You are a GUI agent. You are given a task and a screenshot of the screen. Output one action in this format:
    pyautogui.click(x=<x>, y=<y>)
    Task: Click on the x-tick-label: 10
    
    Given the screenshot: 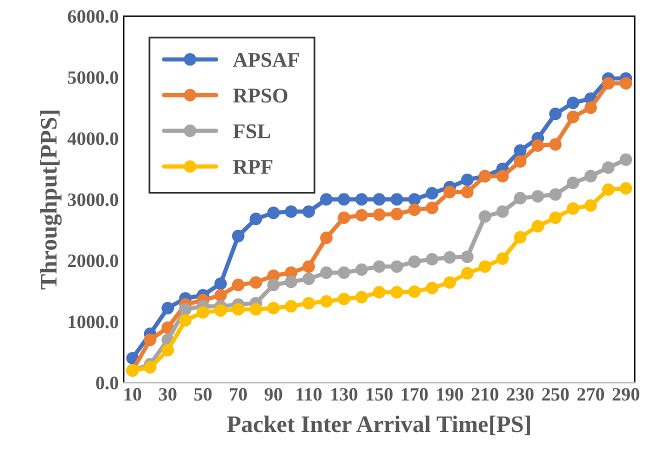 What is the action you would take?
    pyautogui.click(x=133, y=394)
    